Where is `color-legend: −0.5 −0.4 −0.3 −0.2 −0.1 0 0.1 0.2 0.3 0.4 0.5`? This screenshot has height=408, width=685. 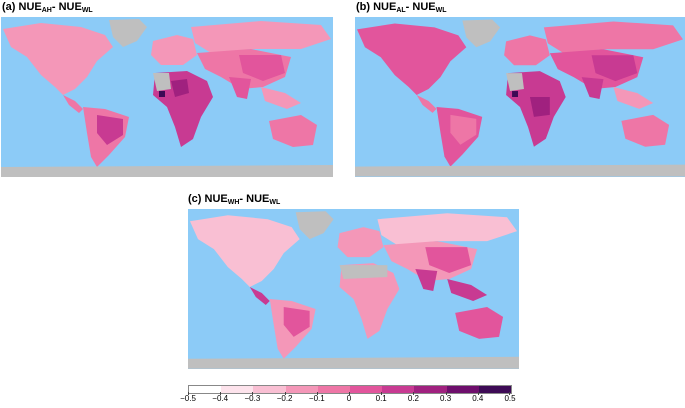
color-legend: −0.5 −0.4 −0.3 −0.2 −0.1 0 0.1 0.2 0.3 0.4 0.5 is located at coordinates (348, 395).